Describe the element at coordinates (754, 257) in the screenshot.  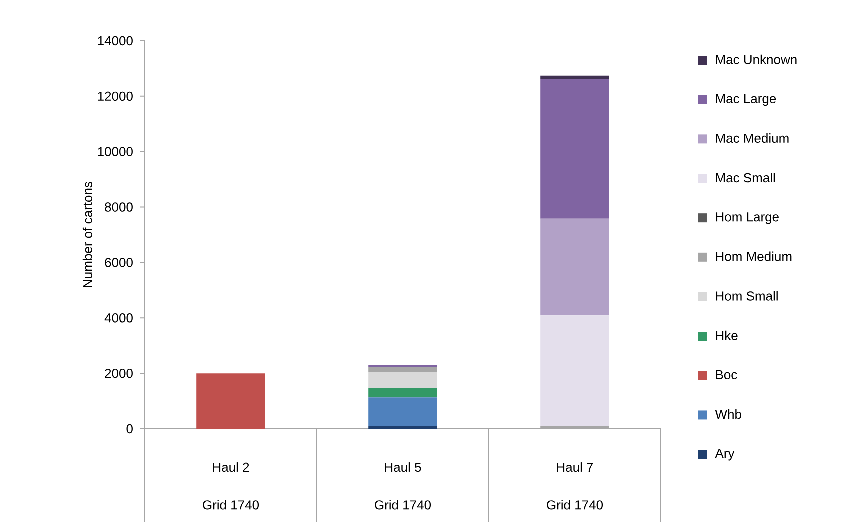
I see `legend-label: Hom Medium` at that location.